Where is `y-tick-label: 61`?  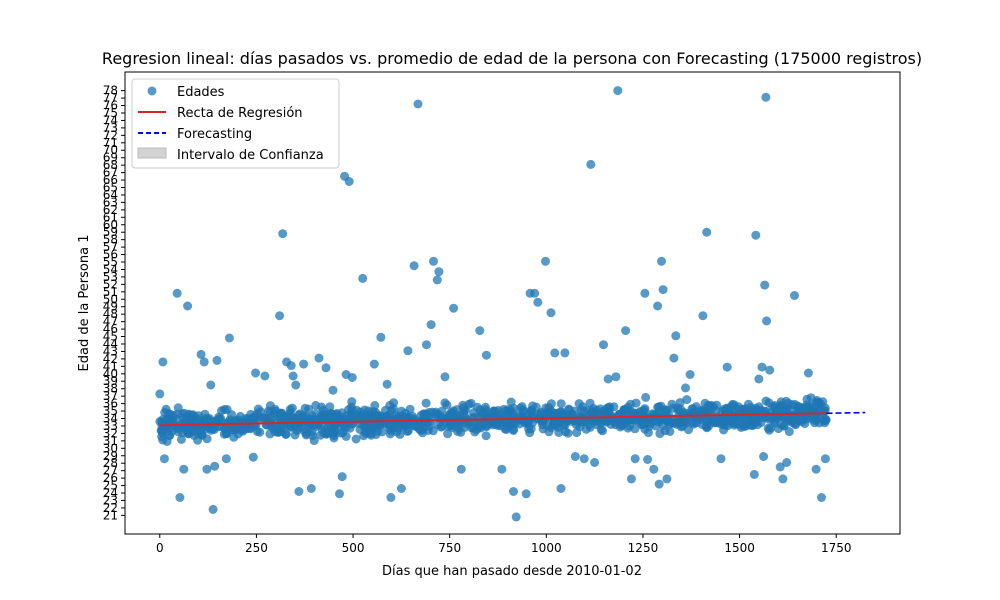
y-tick-label: 61 is located at coordinates (110, 217).